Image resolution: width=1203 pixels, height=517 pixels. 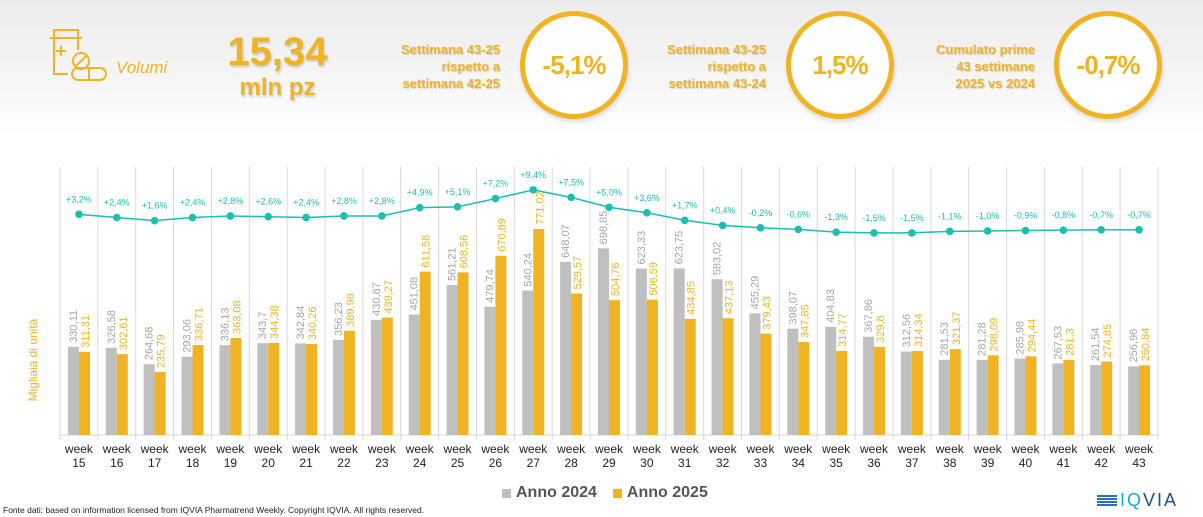 I want to click on growth-label: -1,1%, so click(x=950, y=216).